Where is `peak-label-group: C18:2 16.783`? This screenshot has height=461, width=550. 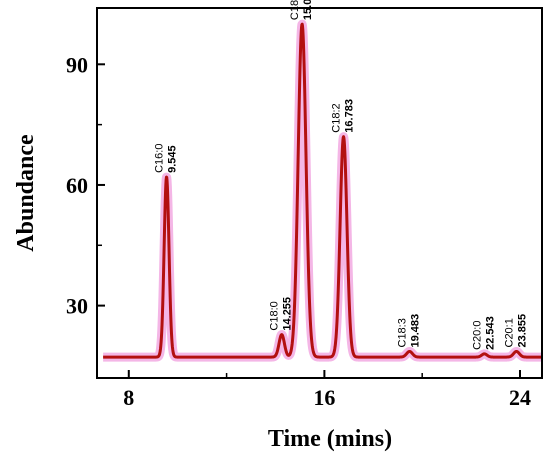 peak-label-group: C18:2 16.783 is located at coordinates (343, 116).